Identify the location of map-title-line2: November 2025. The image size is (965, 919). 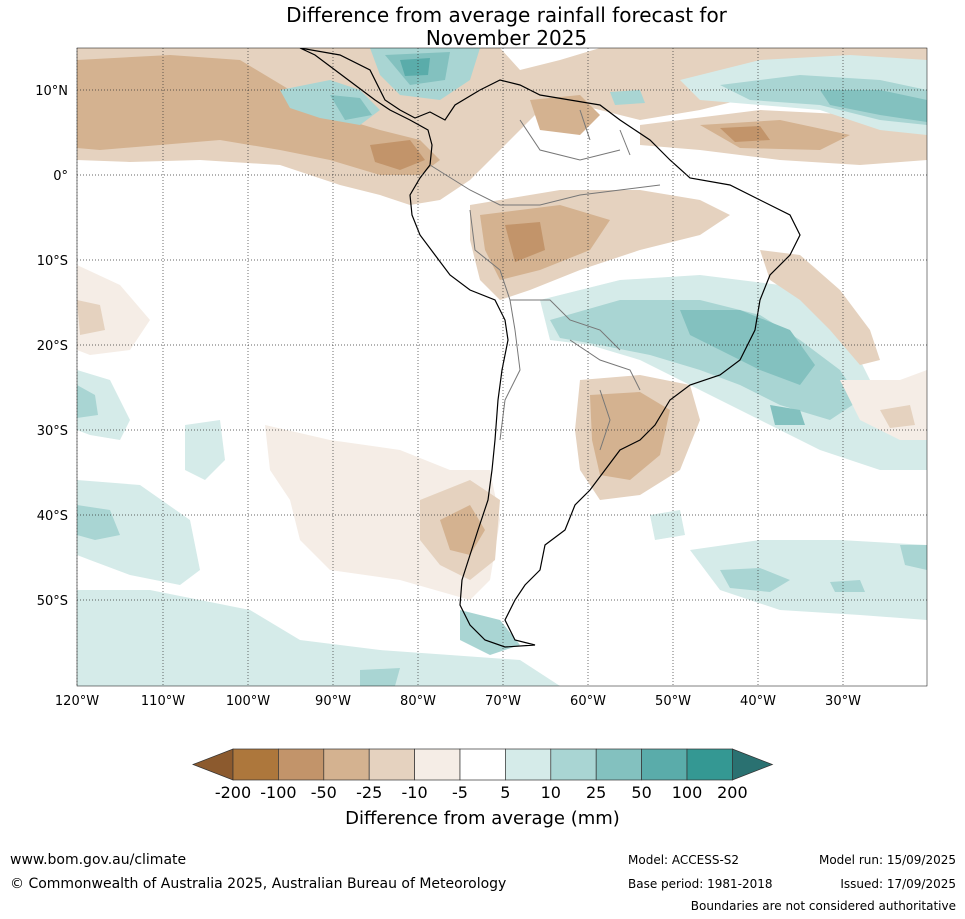
(506, 38).